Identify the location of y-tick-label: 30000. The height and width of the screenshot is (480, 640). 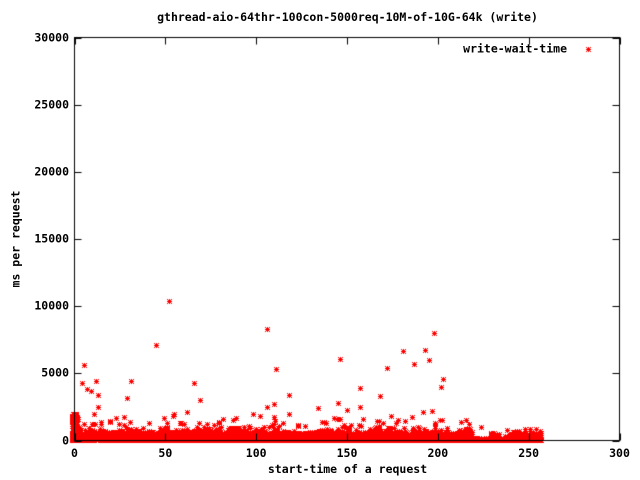
(51, 37).